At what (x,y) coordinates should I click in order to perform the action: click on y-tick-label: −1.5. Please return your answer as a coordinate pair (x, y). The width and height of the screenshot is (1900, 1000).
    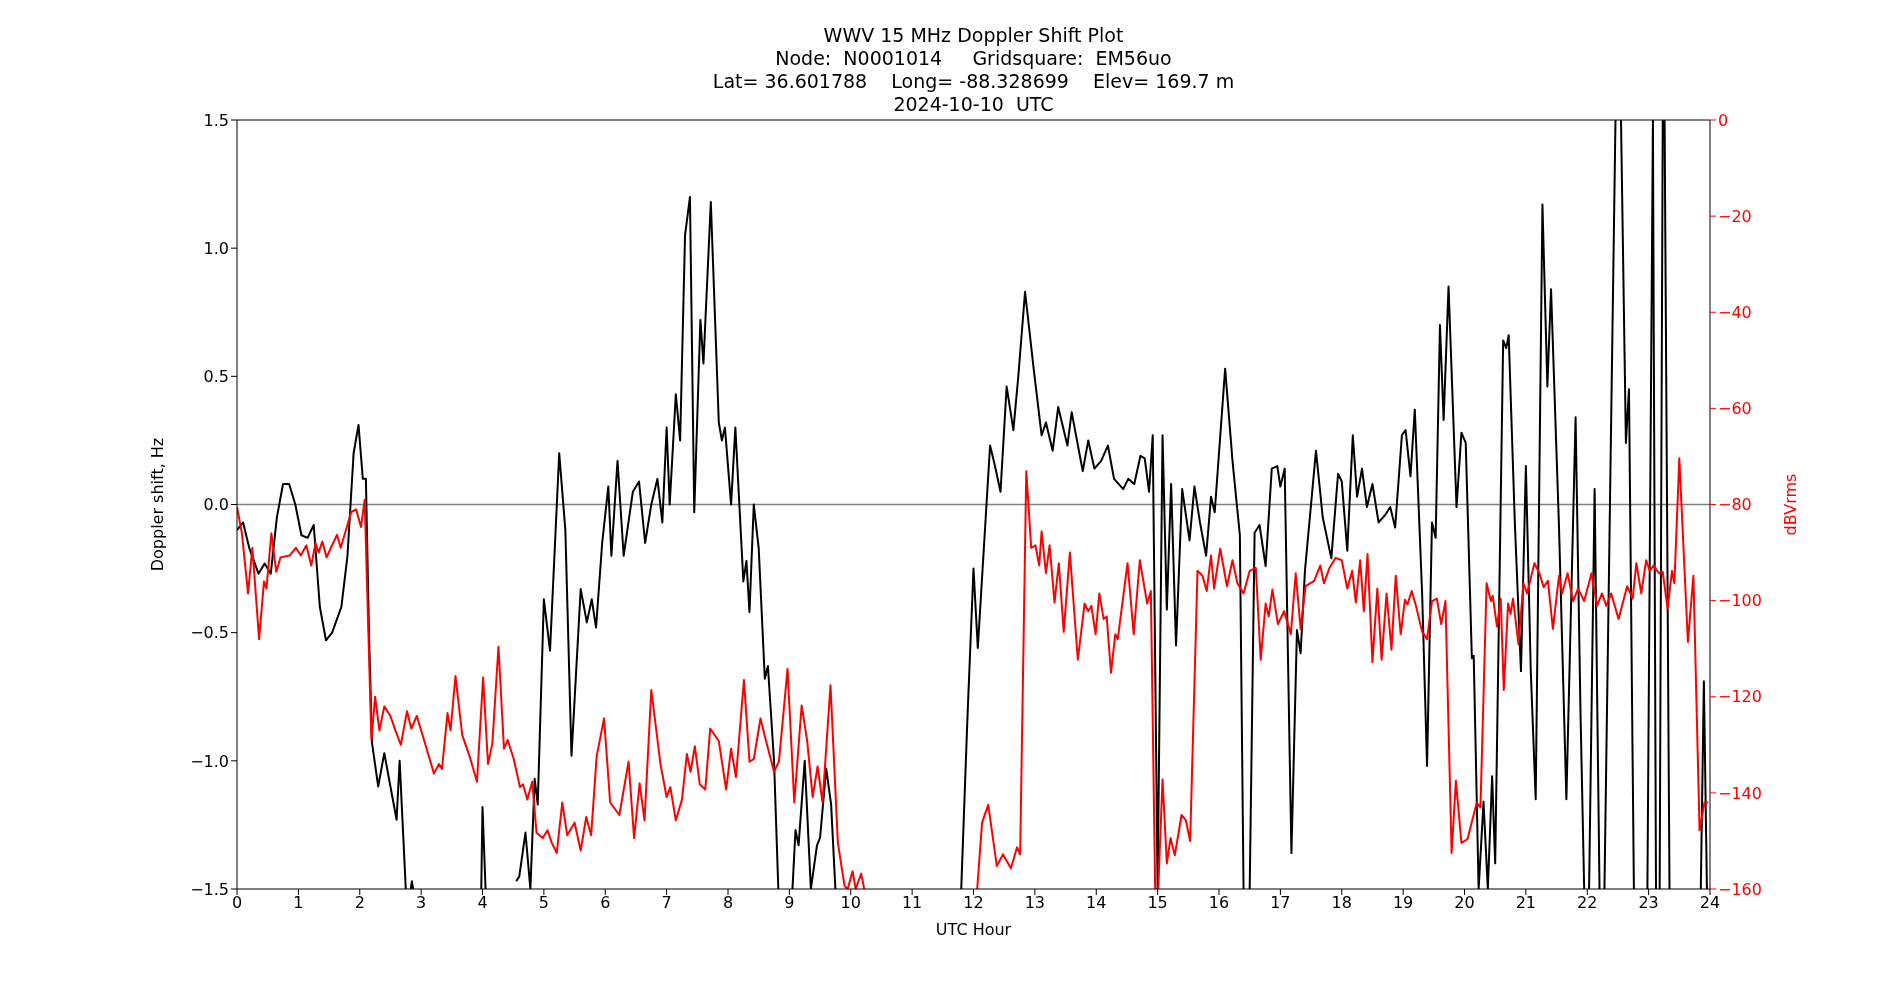
    Looking at the image, I should click on (209, 889).